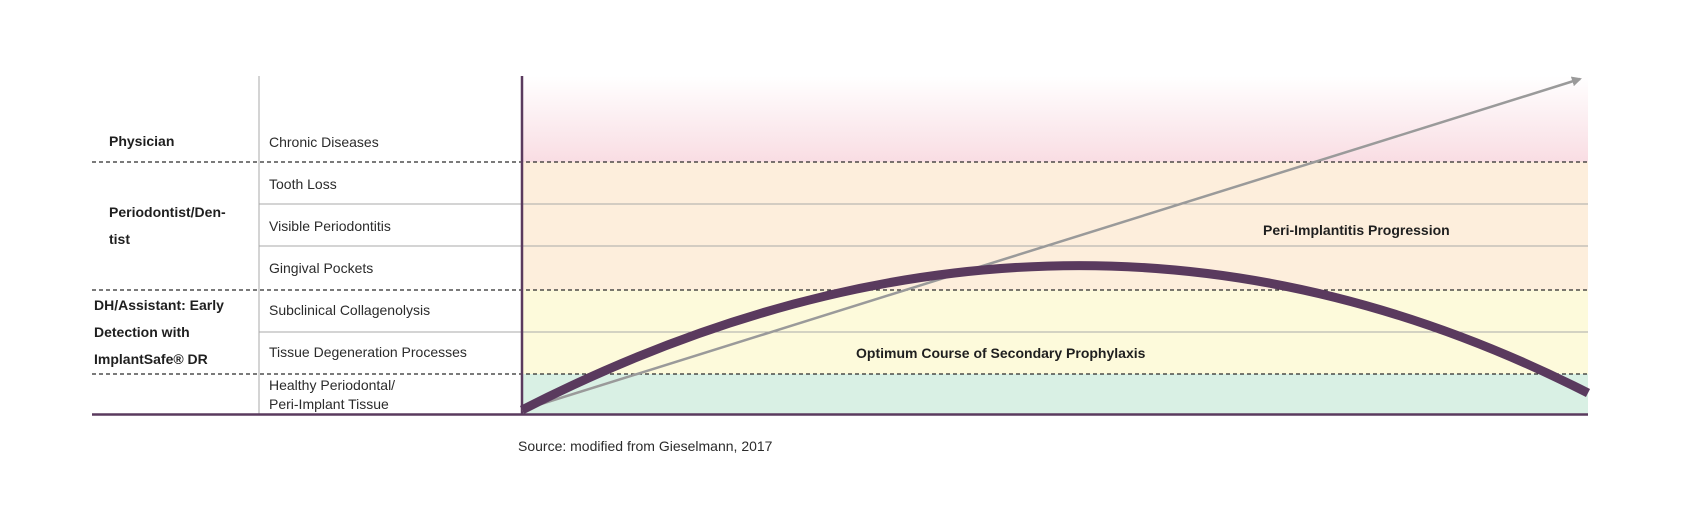 This screenshot has width=1698, height=511. Describe the element at coordinates (1055, 394) in the screenshot. I see `zone-healthy` at that location.